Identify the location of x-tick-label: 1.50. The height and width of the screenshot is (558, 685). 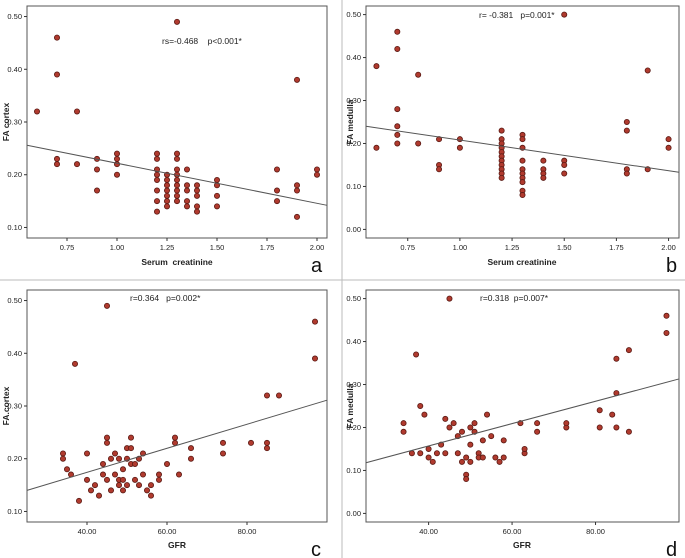
(217, 247).